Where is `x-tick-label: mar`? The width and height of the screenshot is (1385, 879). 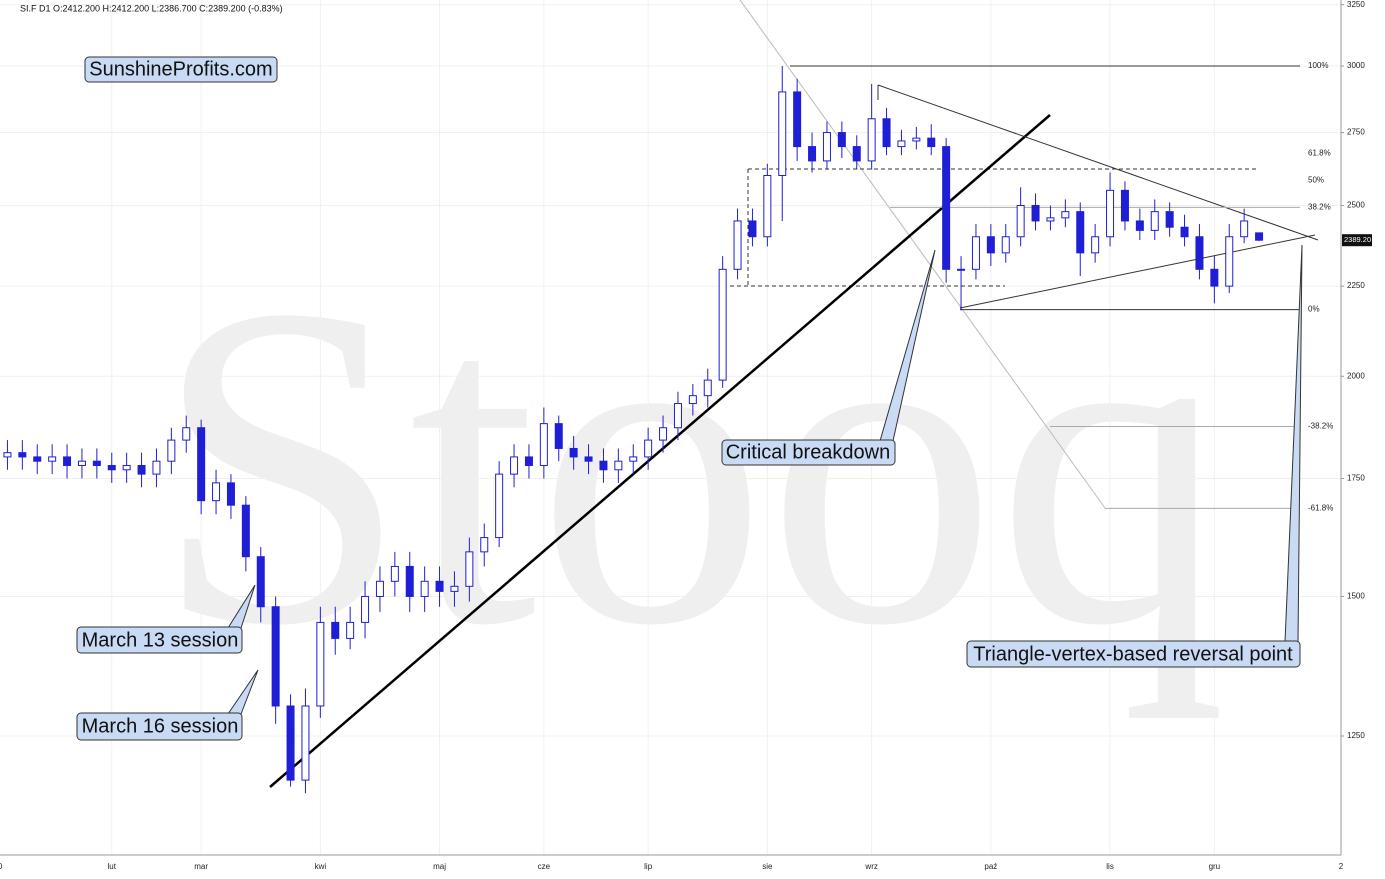 x-tick-label: mar is located at coordinates (201, 866).